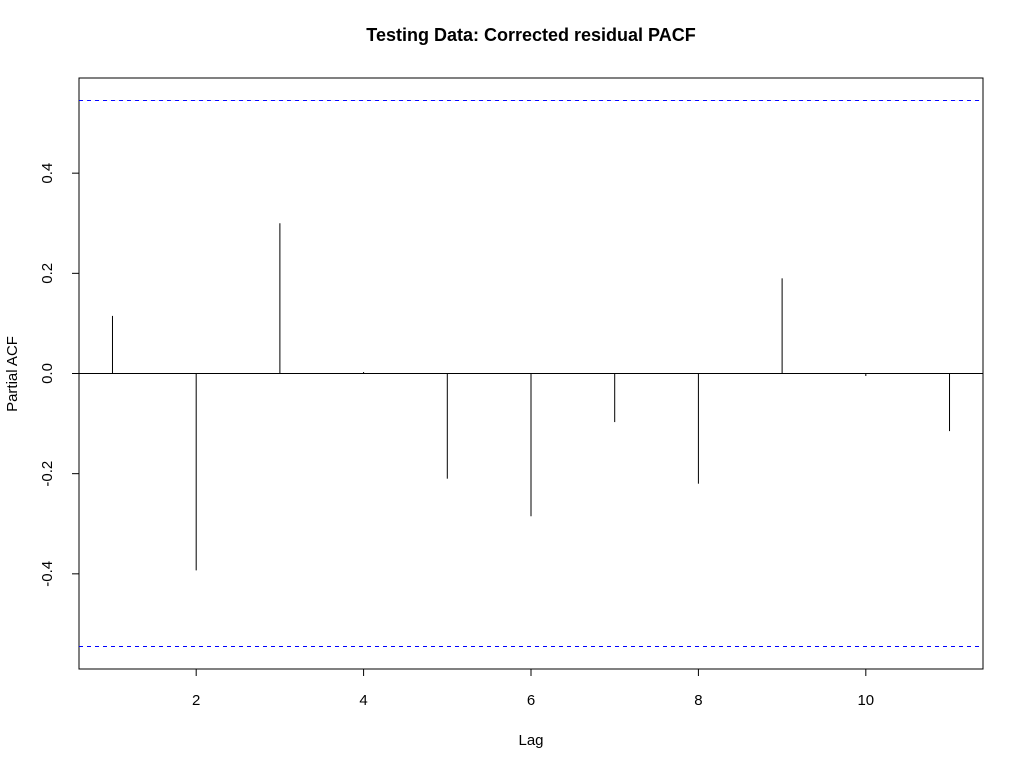 This screenshot has height=768, width=1024. Describe the element at coordinates (531, 700) in the screenshot. I see `x-tick-label: 6` at that location.